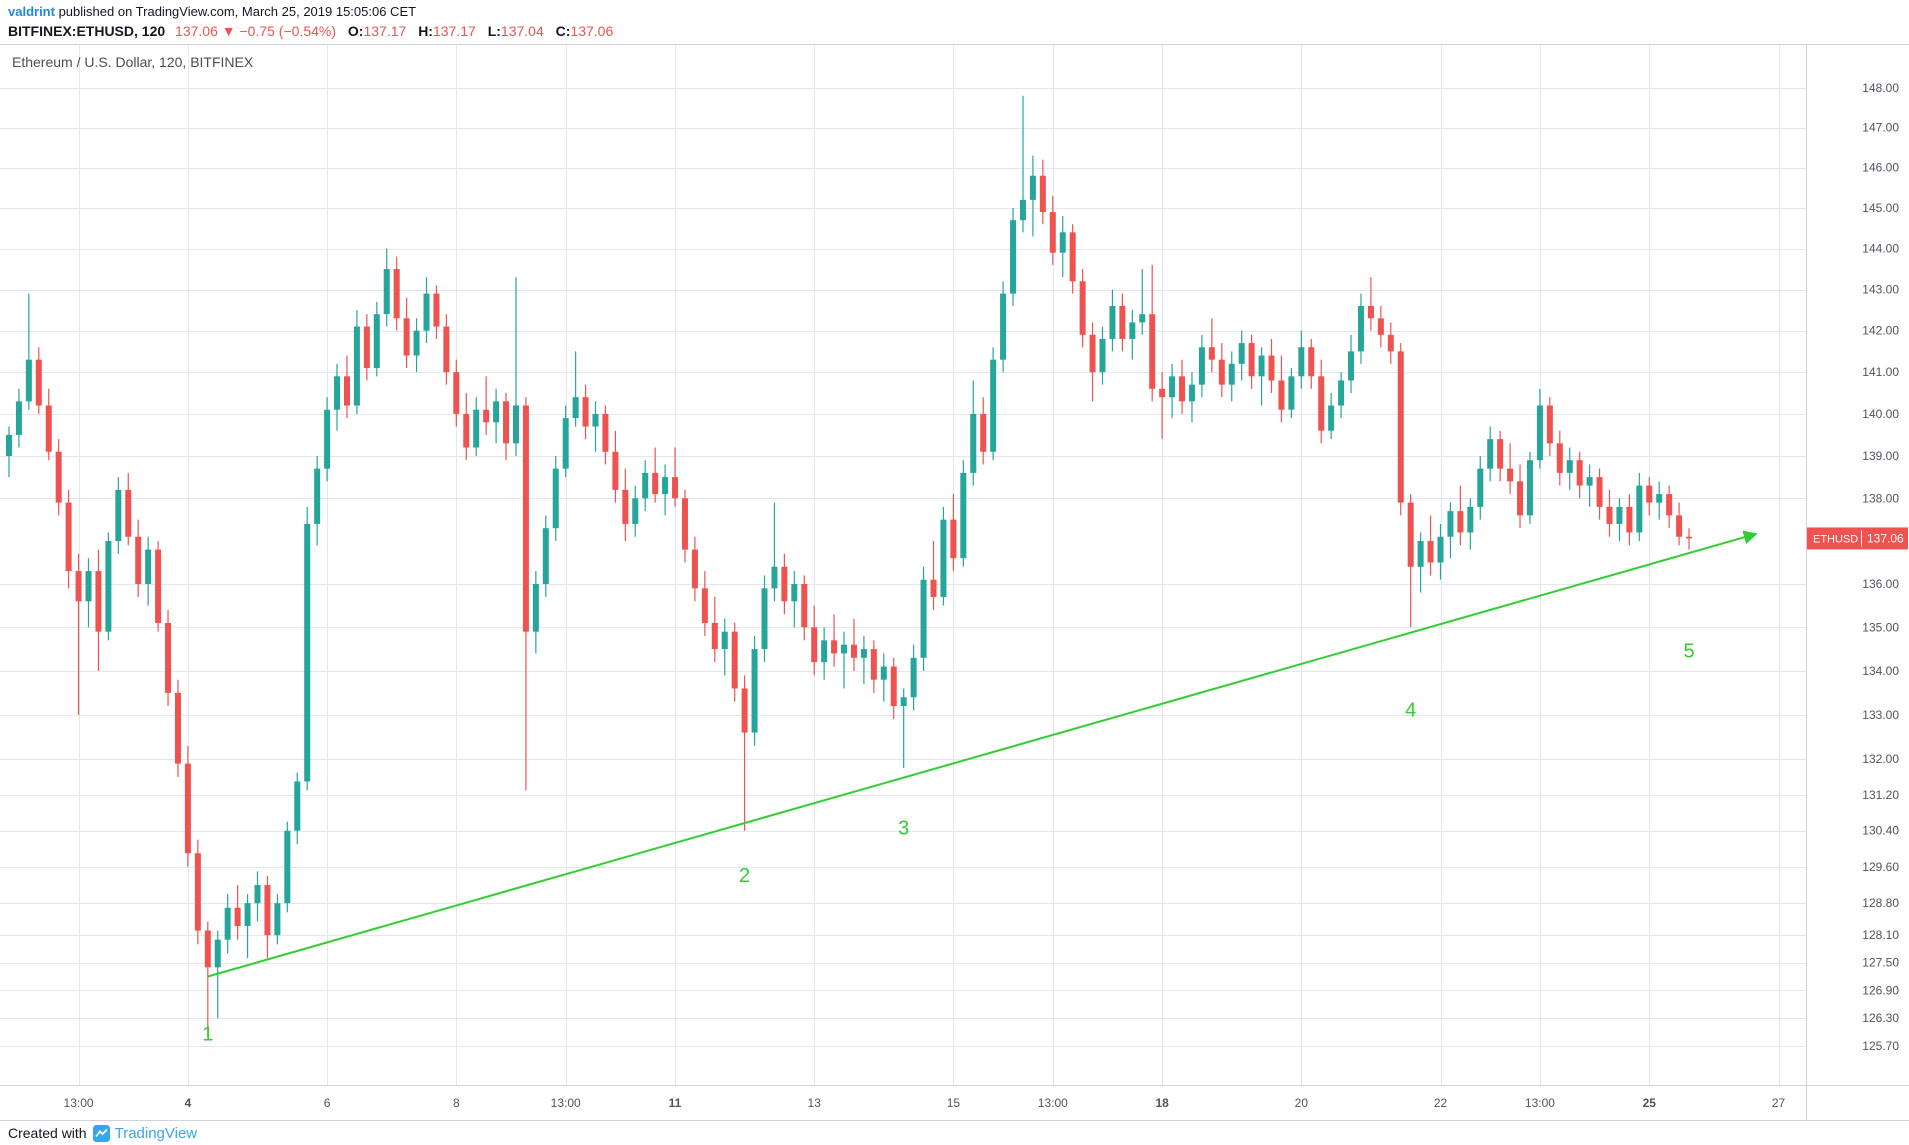  I want to click on low-label: L:, so click(494, 31).